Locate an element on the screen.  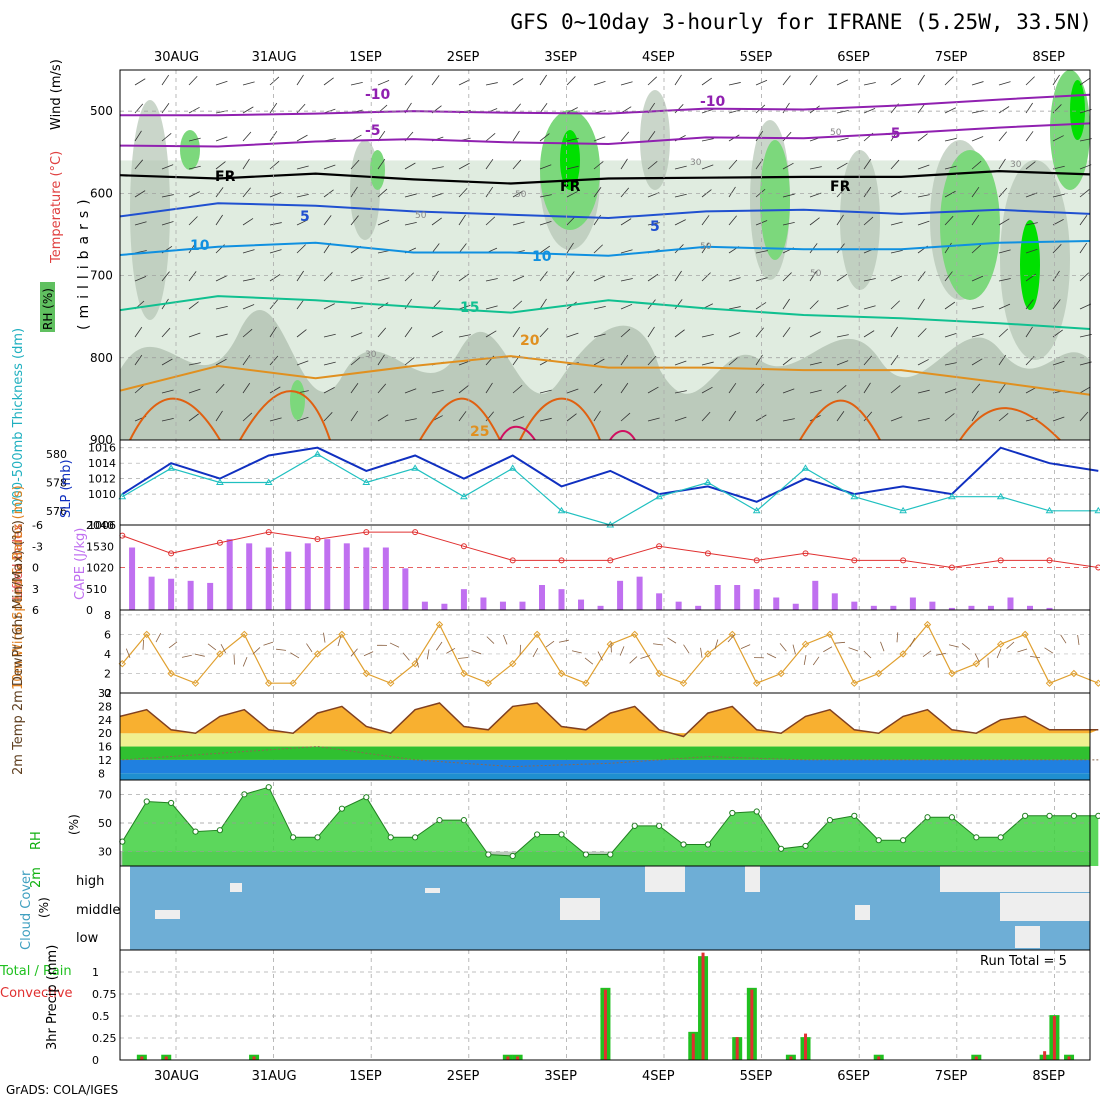
precip-ytick: 1 is located at coordinates (95, 972).